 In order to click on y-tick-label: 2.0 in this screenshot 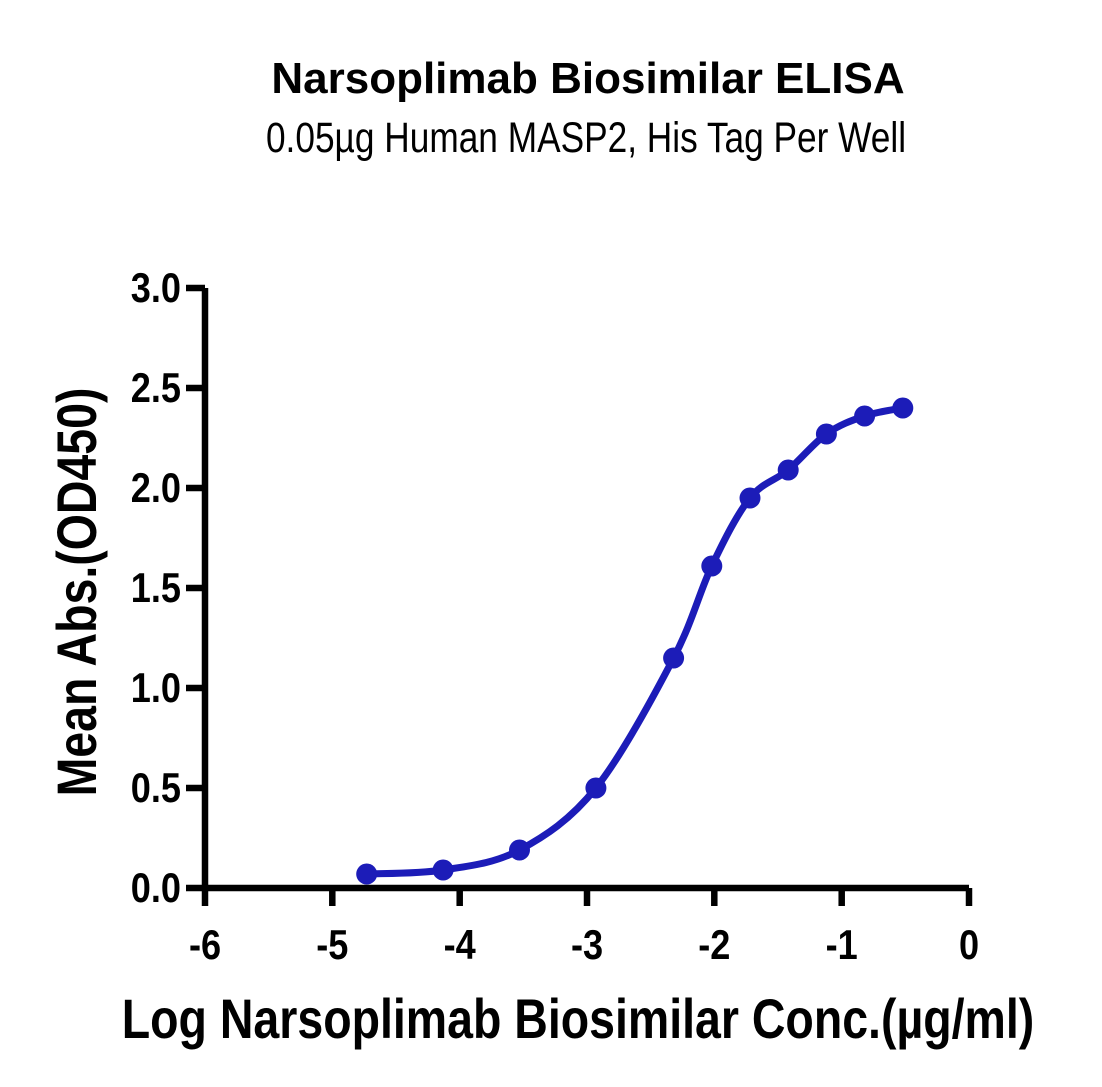, I will do `click(156, 489)`.